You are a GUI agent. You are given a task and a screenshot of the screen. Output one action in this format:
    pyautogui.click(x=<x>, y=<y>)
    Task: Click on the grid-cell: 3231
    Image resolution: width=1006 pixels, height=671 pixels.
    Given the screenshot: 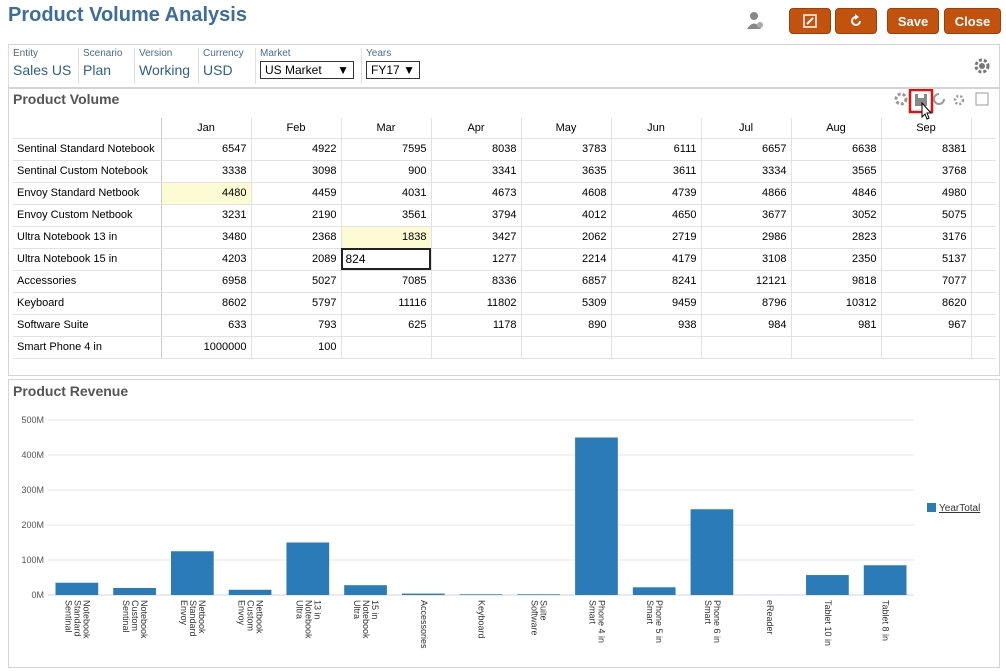 What is the action you would take?
    pyautogui.click(x=206, y=215)
    